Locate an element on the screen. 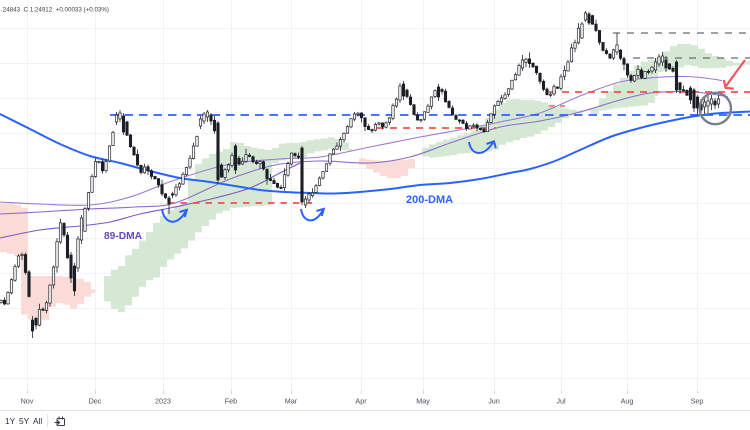 The height and width of the screenshot is (430, 750). svg-text: Aug is located at coordinates (627, 401).